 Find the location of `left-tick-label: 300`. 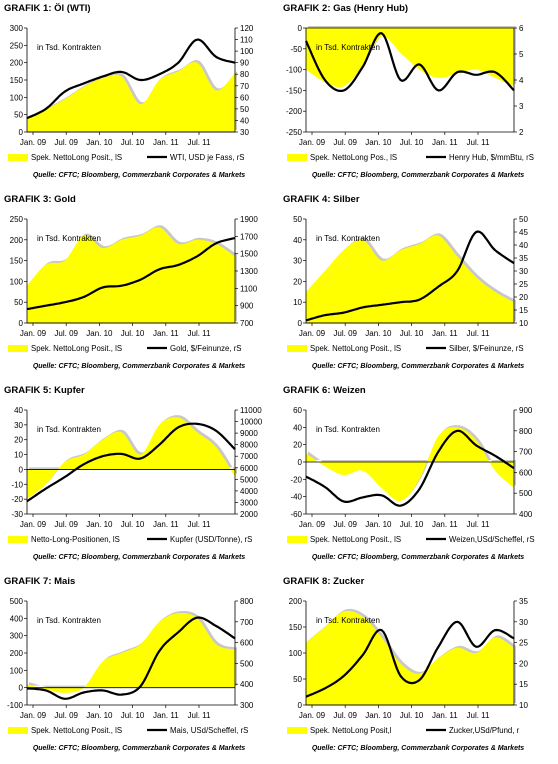

left-tick-label: 300 is located at coordinates (17, 636).